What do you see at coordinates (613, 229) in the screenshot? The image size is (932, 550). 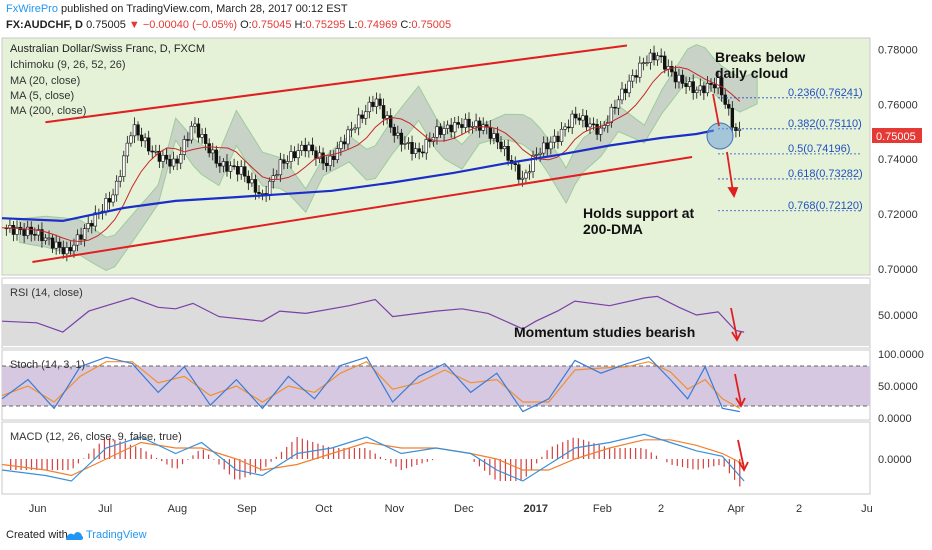 I see `annotation-holds-2: 200-DMA` at bounding box center [613, 229].